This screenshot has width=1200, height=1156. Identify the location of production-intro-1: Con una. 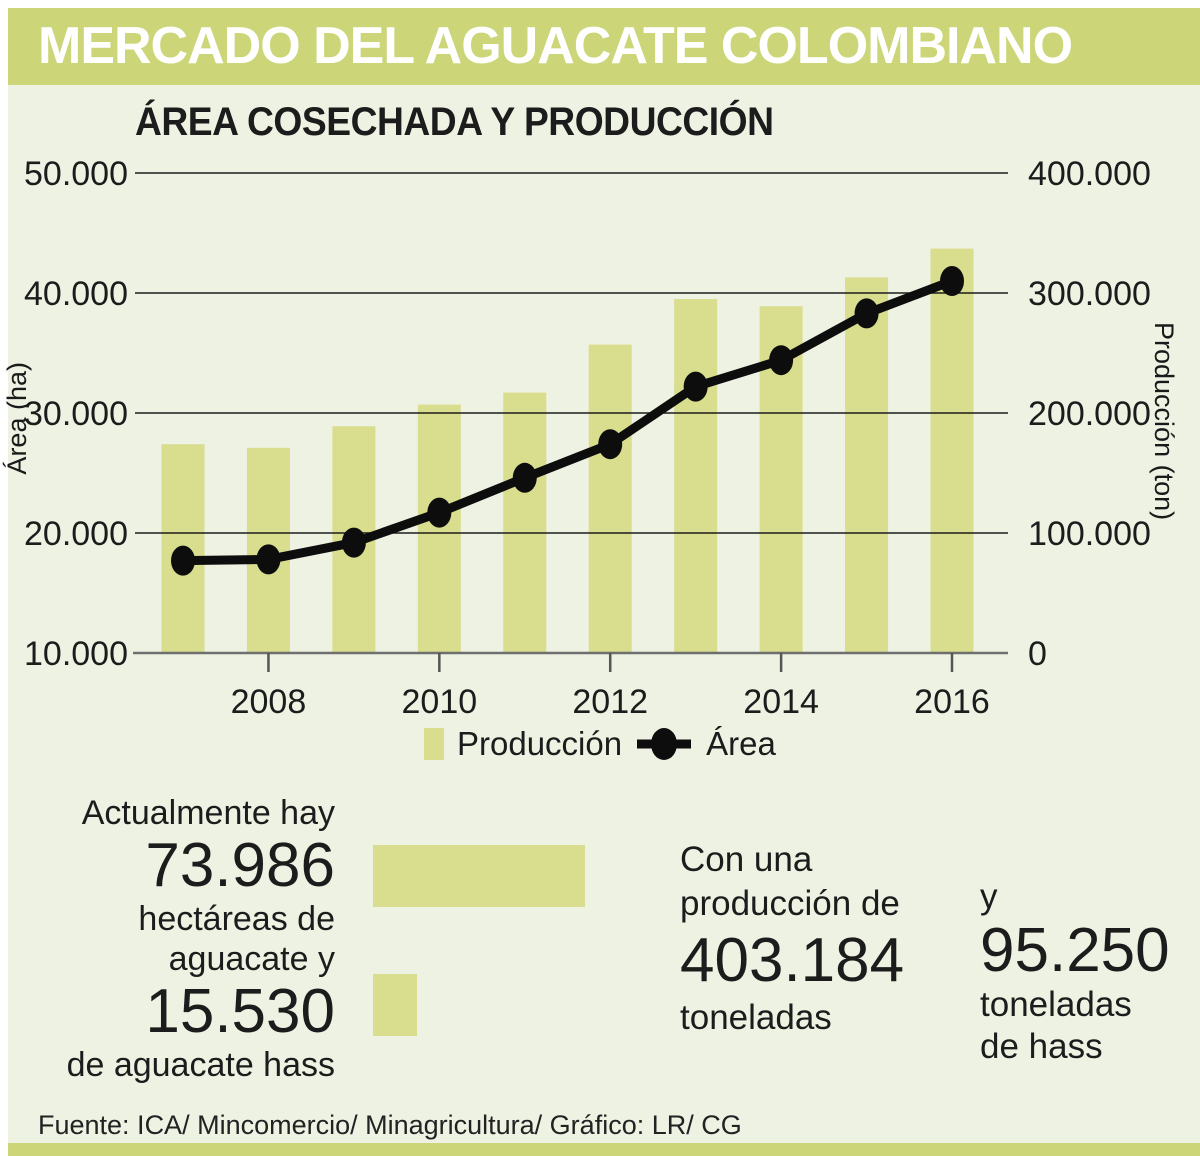
(746, 859).